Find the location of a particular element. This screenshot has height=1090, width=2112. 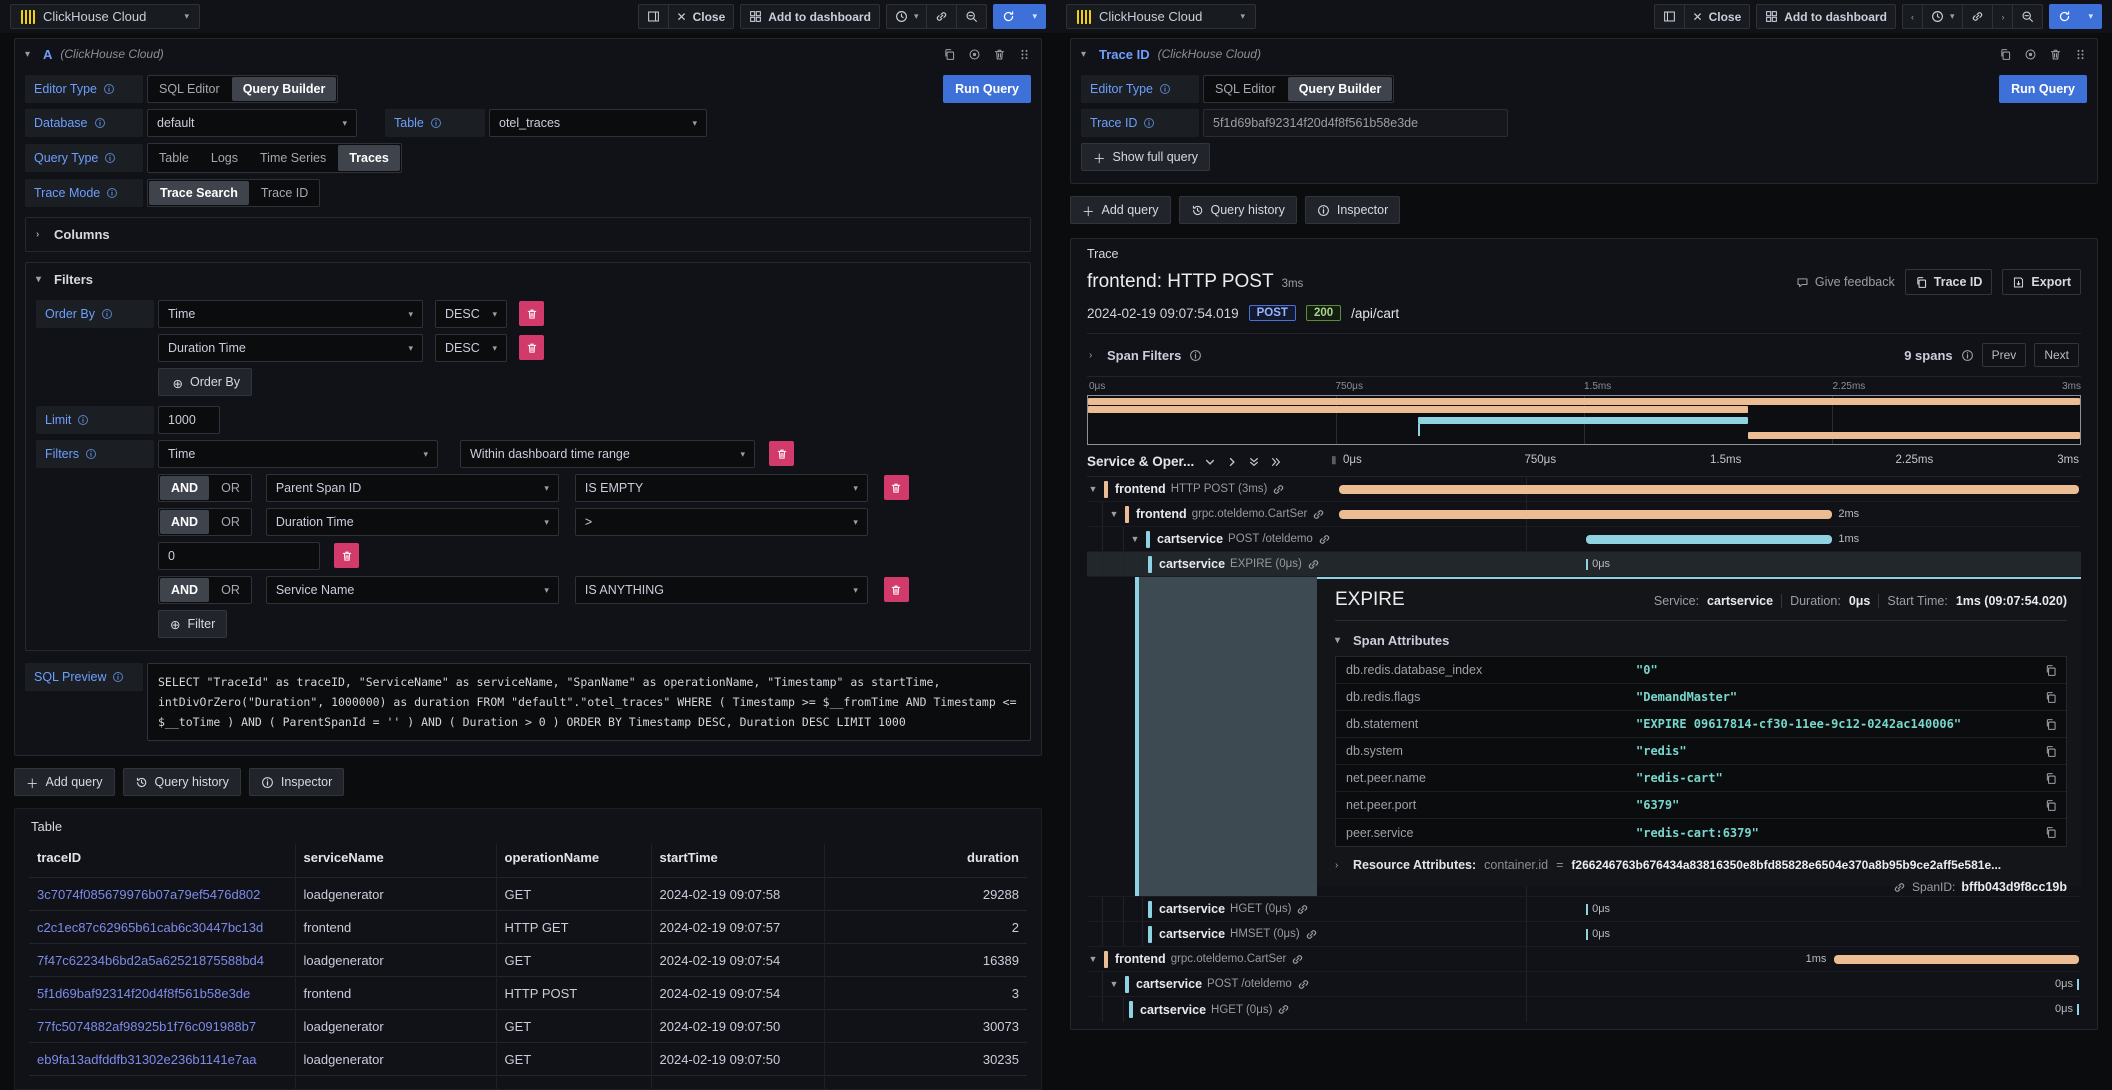

trace-link: 7f47c62234b6bd2a5a62521875588bd4 is located at coordinates (162, 960).